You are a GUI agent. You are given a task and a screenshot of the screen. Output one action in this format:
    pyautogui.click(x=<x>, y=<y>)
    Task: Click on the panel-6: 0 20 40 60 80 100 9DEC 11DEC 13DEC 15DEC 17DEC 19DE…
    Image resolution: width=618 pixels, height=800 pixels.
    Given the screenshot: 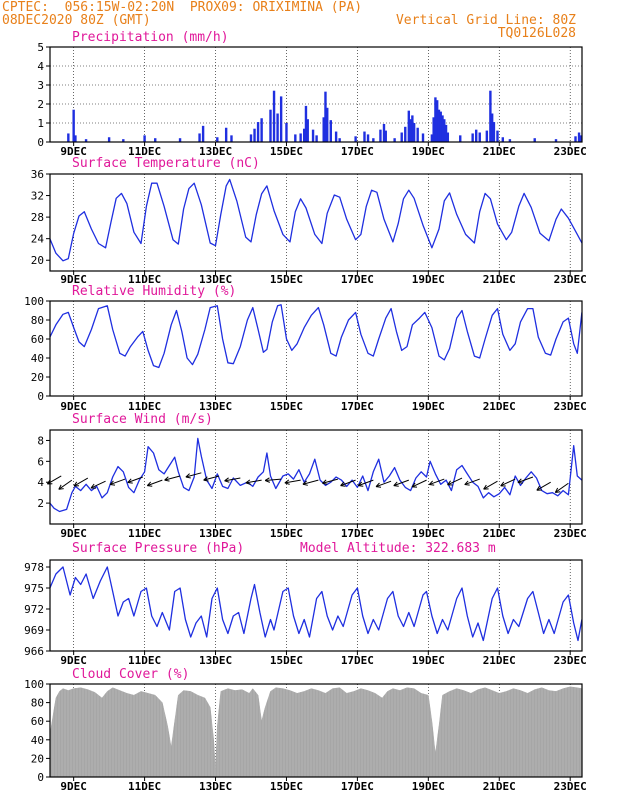 What is the action you would take?
    pyautogui.click(x=305, y=730)
    